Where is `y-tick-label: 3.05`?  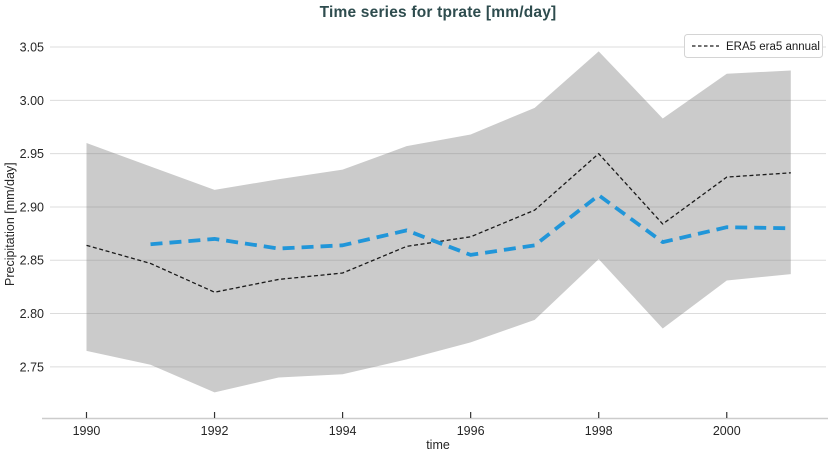
y-tick-label: 3.05 is located at coordinates (32, 48).